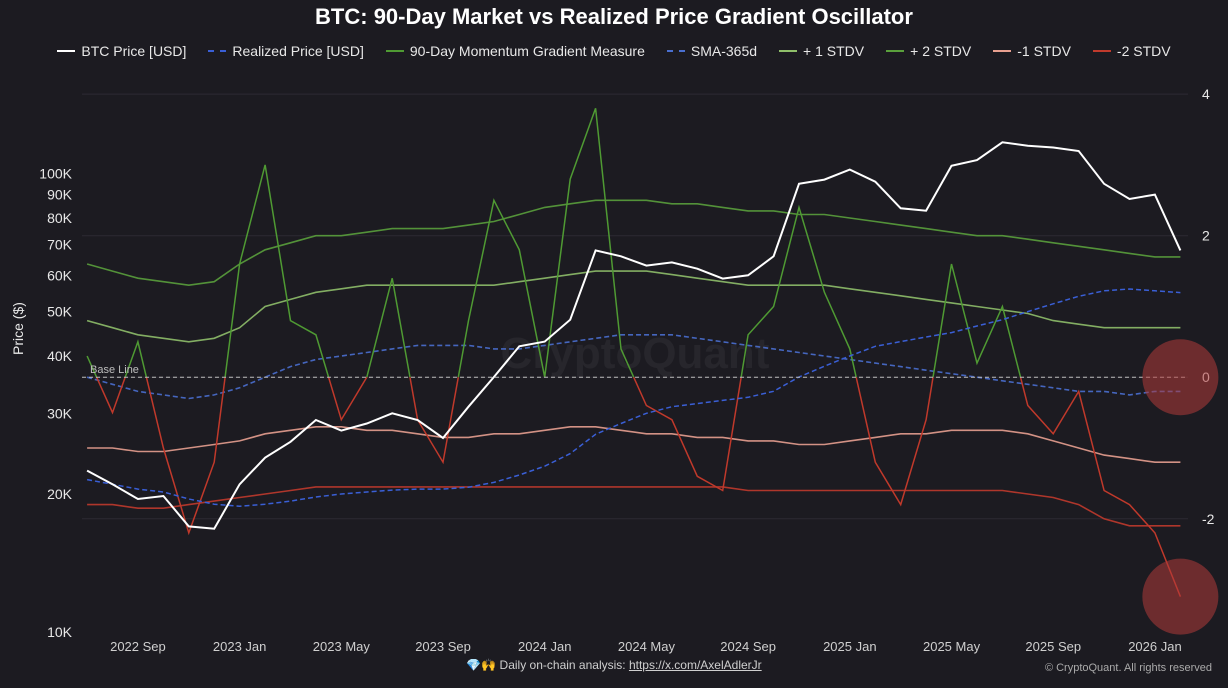  What do you see at coordinates (60, 632) in the screenshot?
I see `y-tick-left: 10K` at bounding box center [60, 632].